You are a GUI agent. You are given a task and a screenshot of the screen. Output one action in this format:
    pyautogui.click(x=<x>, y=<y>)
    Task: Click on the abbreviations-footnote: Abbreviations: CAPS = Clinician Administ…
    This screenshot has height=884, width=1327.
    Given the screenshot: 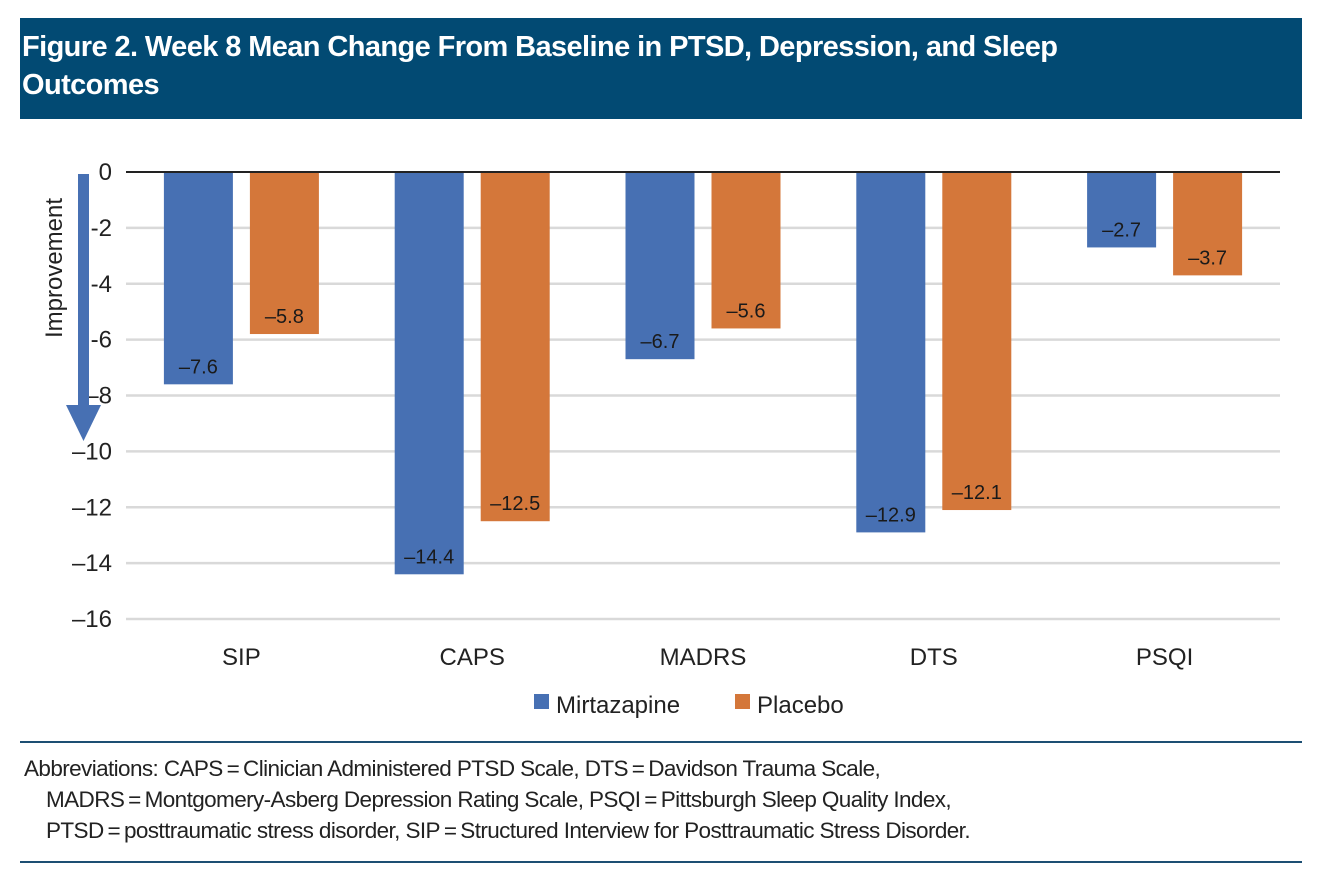 What is the action you would take?
    pyautogui.click(x=669, y=799)
    